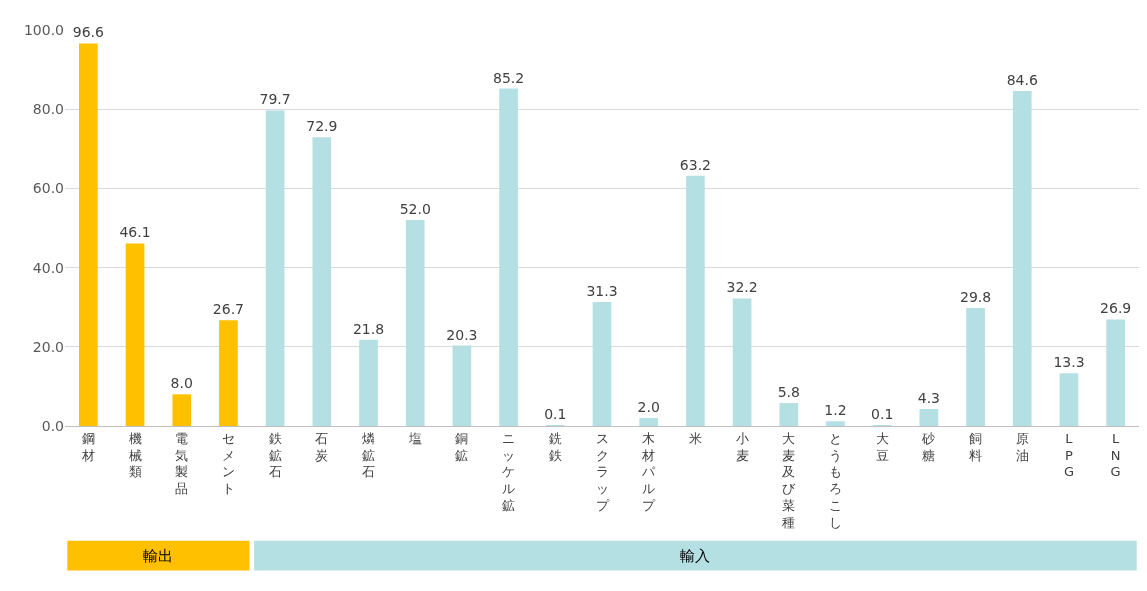 Image resolution: width=1147 pixels, height=591 pixels. Describe the element at coordinates (789, 480) in the screenshot. I see `x-tick-label: 大麦及び菜種` at that location.